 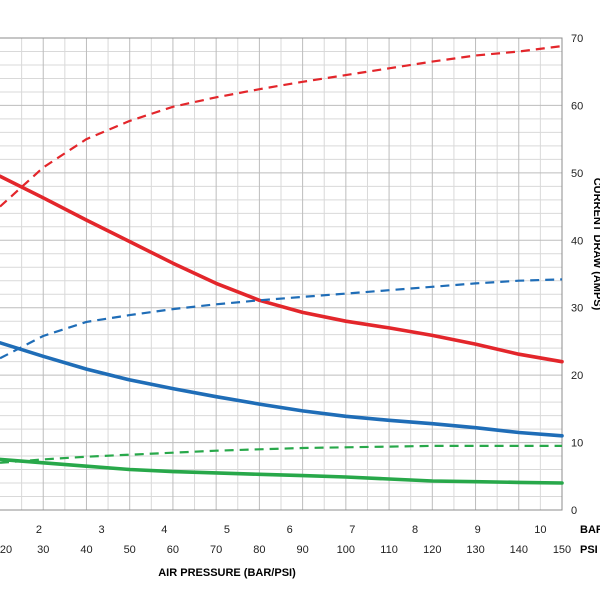 What do you see at coordinates (577, 39) in the screenshot?
I see `y-tick-label: 70` at bounding box center [577, 39].